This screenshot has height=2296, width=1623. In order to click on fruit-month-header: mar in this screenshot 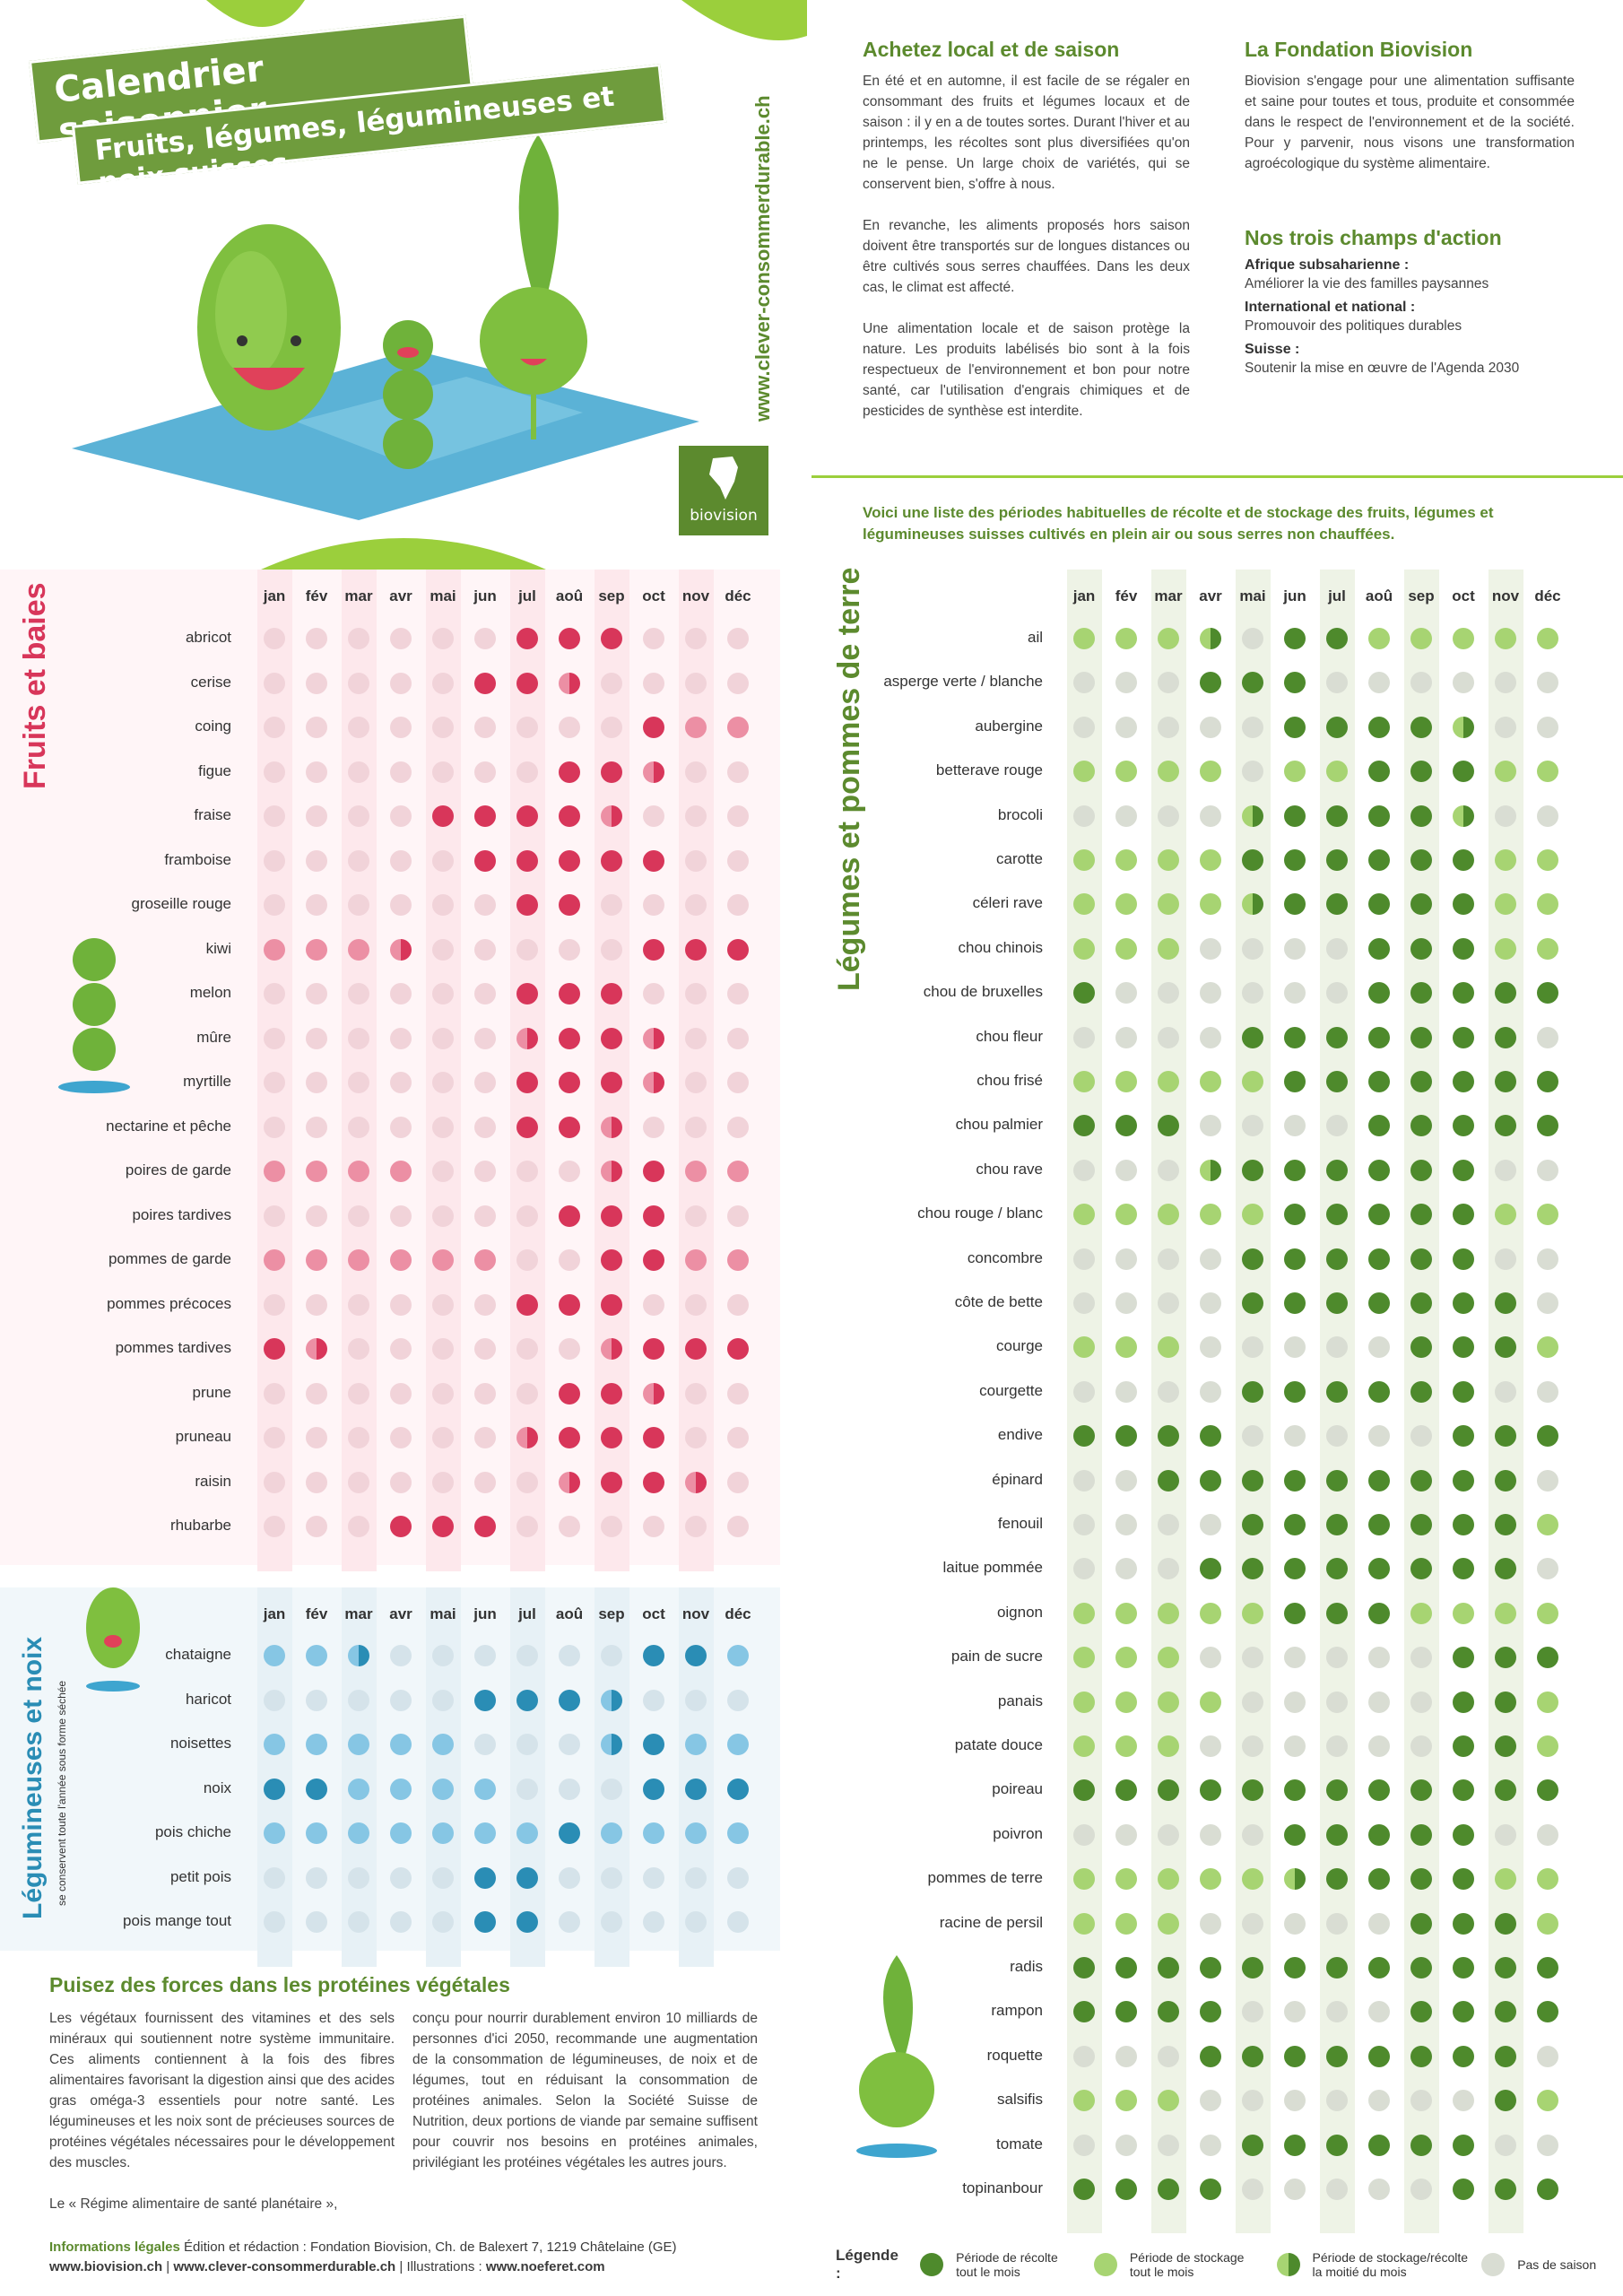, I will do `click(358, 595)`.